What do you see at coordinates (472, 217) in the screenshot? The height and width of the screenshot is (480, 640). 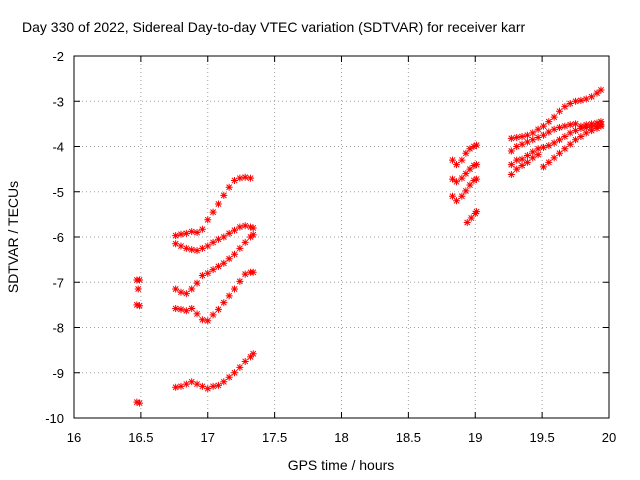 I see `series-arc-i` at bounding box center [472, 217].